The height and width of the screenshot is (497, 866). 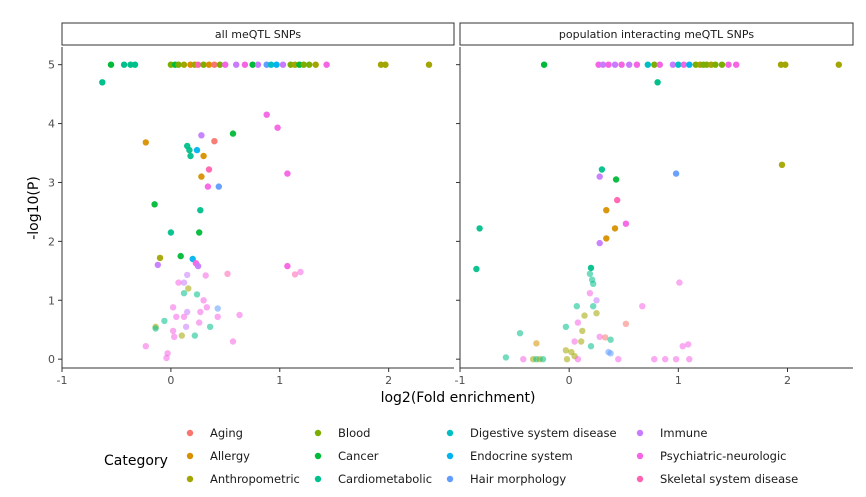 I want to click on data-point-digestive, so click(x=271, y=64).